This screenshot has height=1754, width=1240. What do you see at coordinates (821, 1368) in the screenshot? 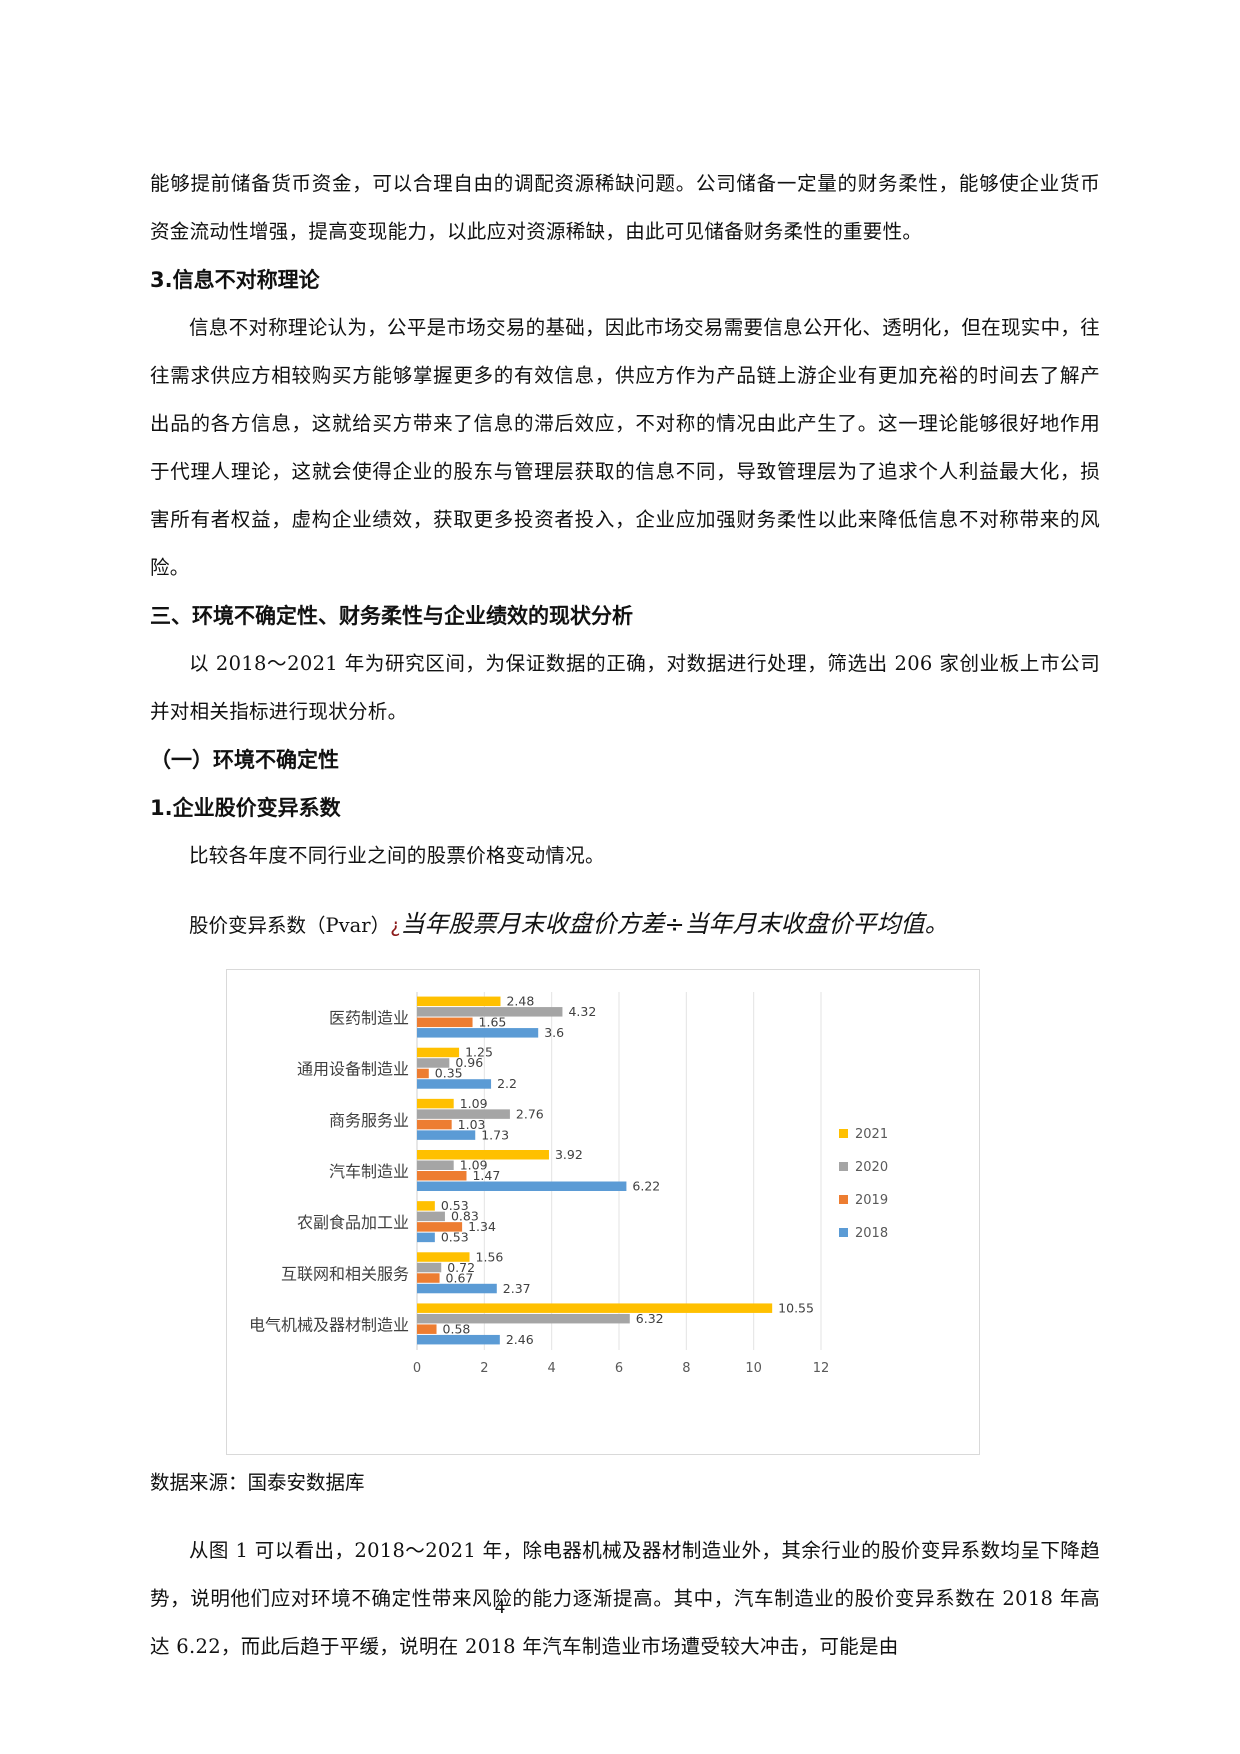
I see `x-tick-label: 12` at bounding box center [821, 1368].